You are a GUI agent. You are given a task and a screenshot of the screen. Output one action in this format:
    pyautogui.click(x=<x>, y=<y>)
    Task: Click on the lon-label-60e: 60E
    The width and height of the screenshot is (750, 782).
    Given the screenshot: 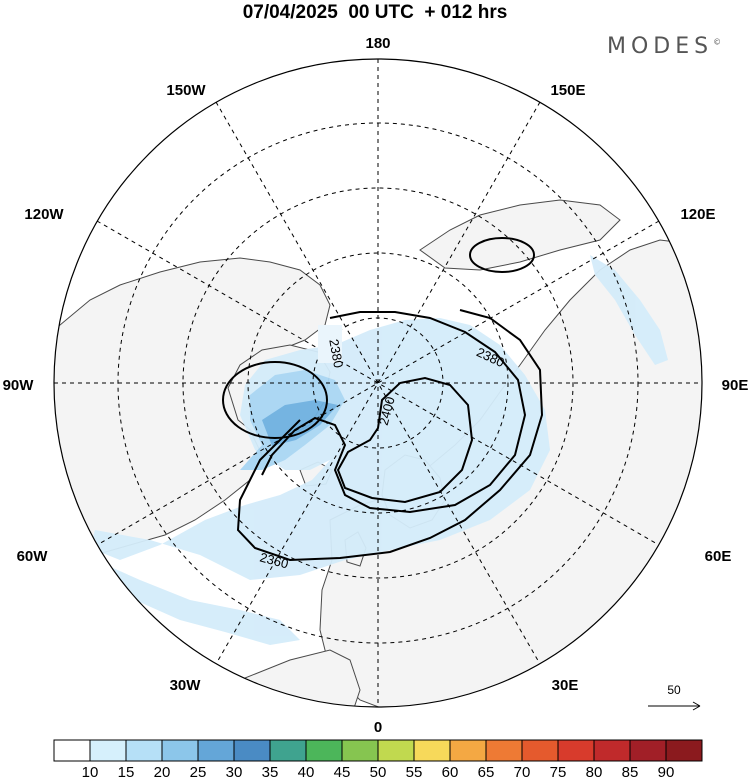 What is the action you would take?
    pyautogui.click(x=718, y=556)
    